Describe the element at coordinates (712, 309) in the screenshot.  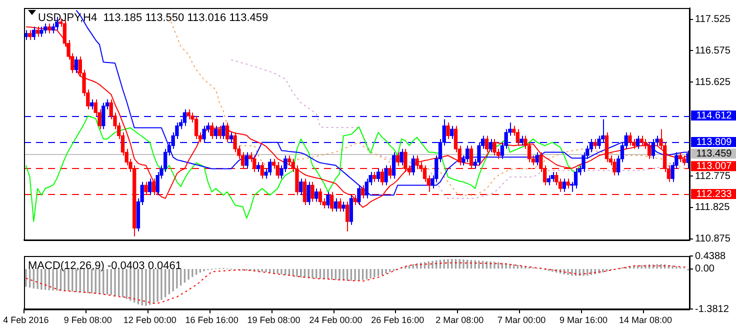
I see `y-tick-label: -1.3812` at that location.